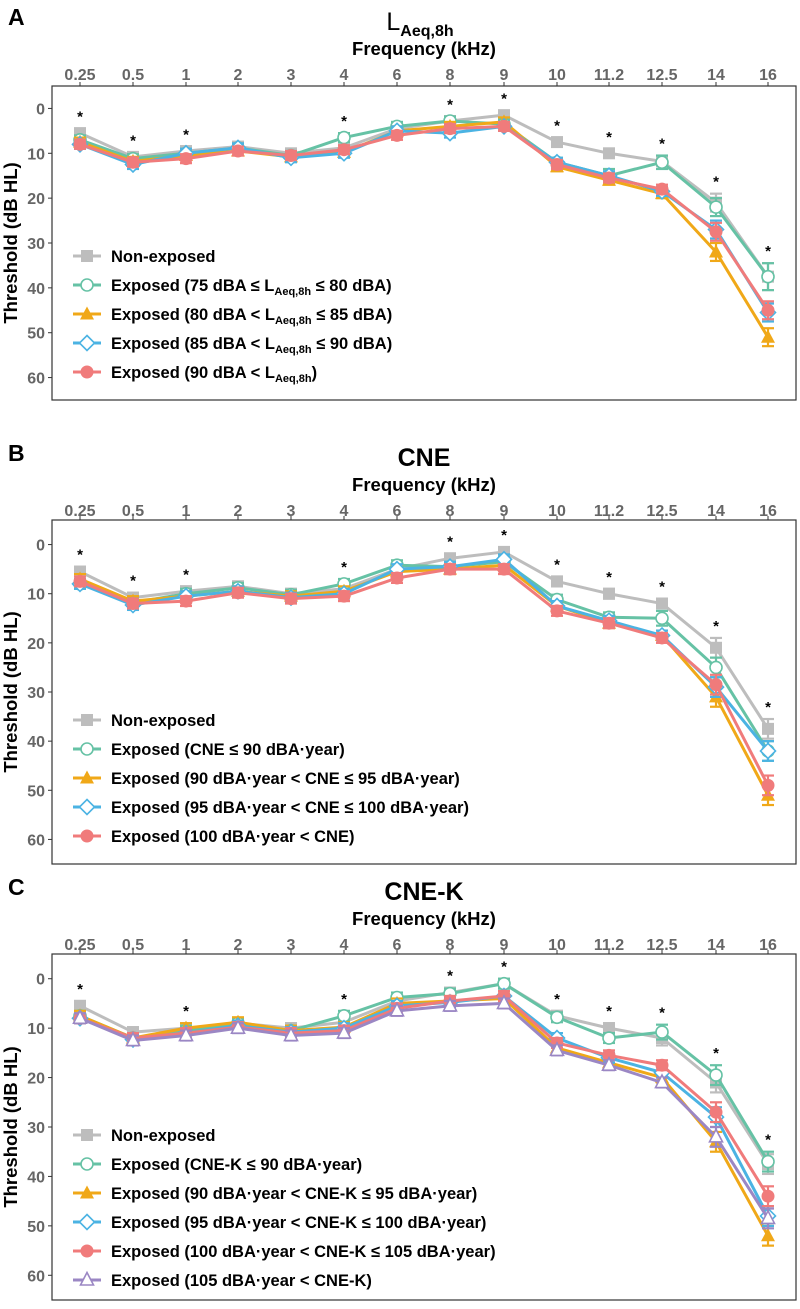  I want to click on legend-item: Exposed (80 dBA < LAeq,8h ≤ 85 dBA), so click(232, 316).